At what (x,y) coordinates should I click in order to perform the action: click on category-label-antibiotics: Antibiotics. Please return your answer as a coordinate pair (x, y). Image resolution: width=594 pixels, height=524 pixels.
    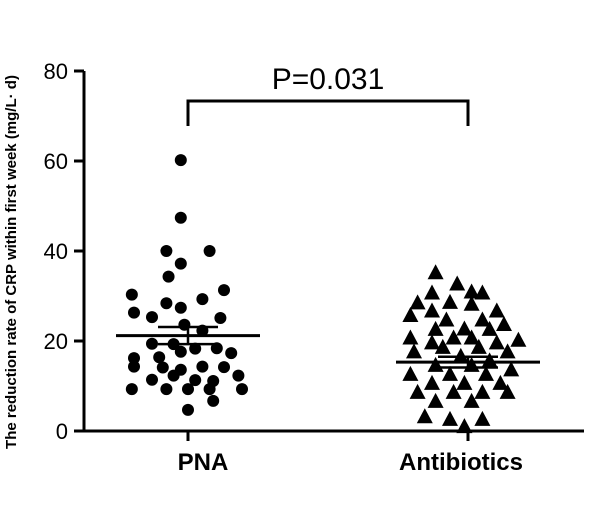
    Looking at the image, I should click on (461, 462).